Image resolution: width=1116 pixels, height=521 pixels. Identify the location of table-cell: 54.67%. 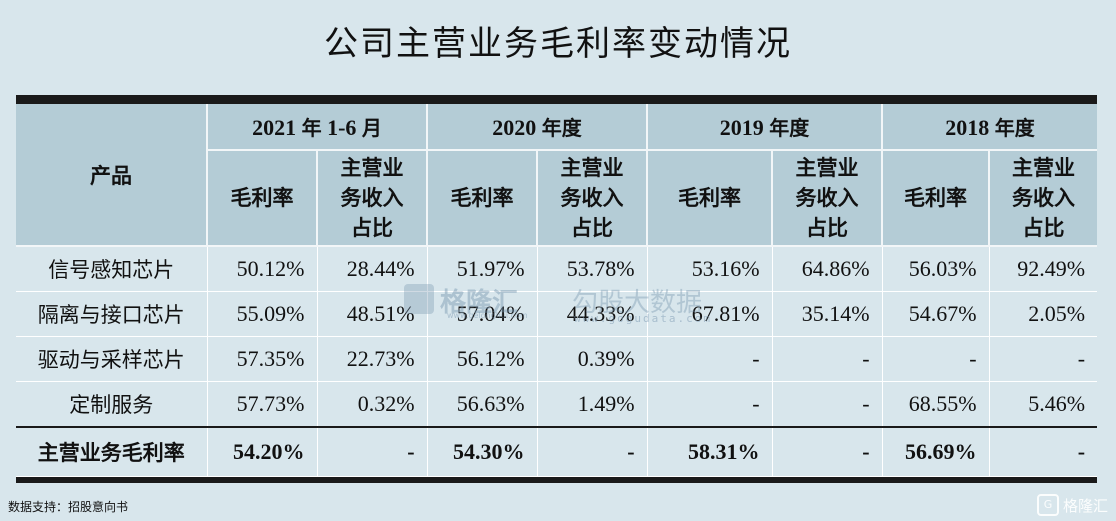
(936, 314).